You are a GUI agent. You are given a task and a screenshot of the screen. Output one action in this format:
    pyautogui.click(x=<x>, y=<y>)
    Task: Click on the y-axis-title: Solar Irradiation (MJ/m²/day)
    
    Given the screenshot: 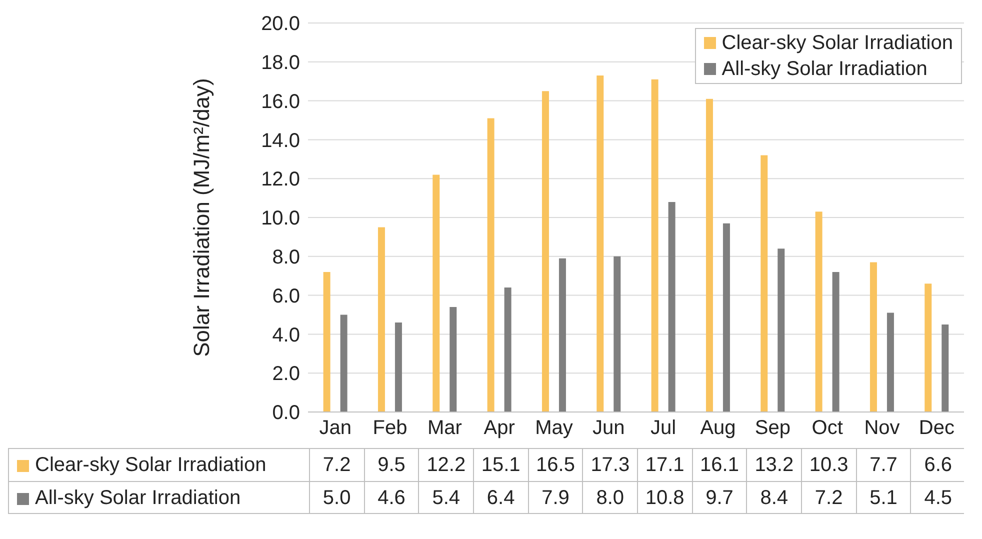 What is the action you would take?
    pyautogui.click(x=201, y=217)
    